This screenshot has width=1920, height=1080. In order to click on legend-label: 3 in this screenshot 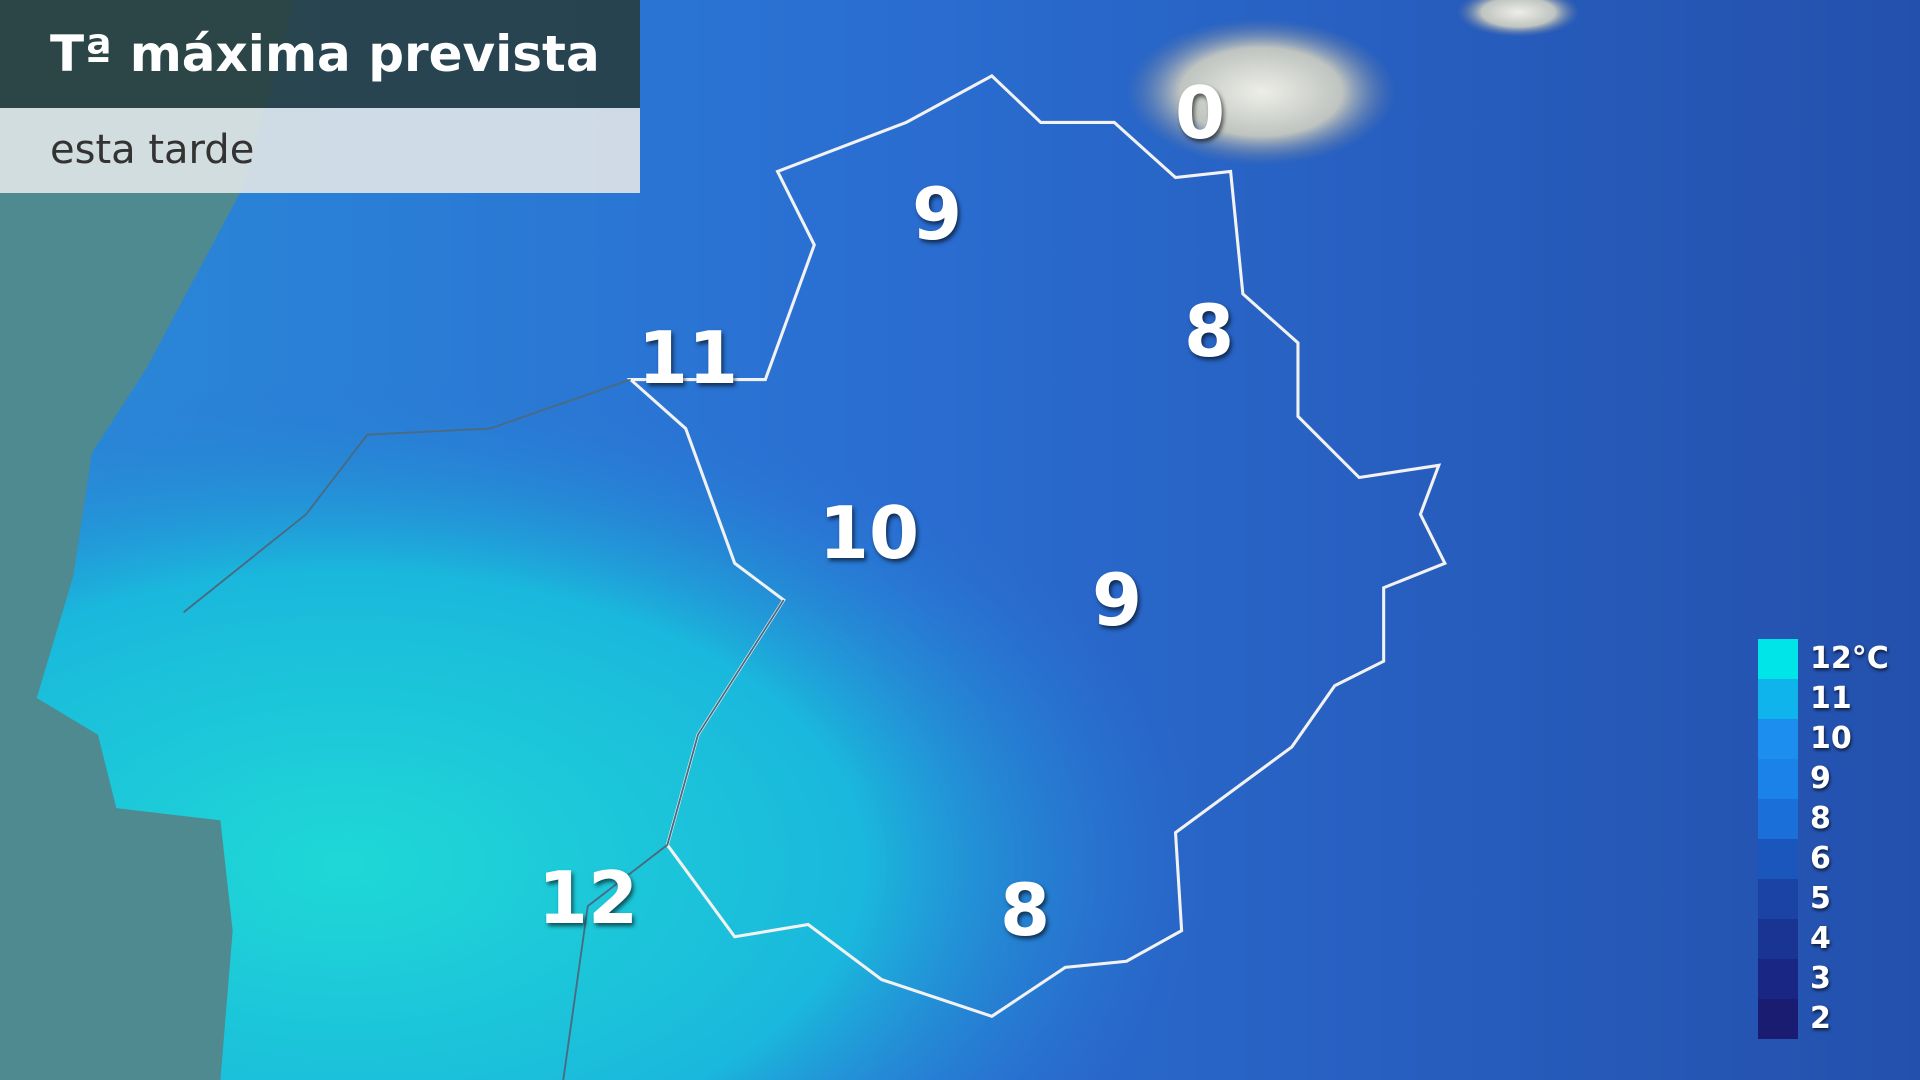, I will do `click(1820, 978)`.